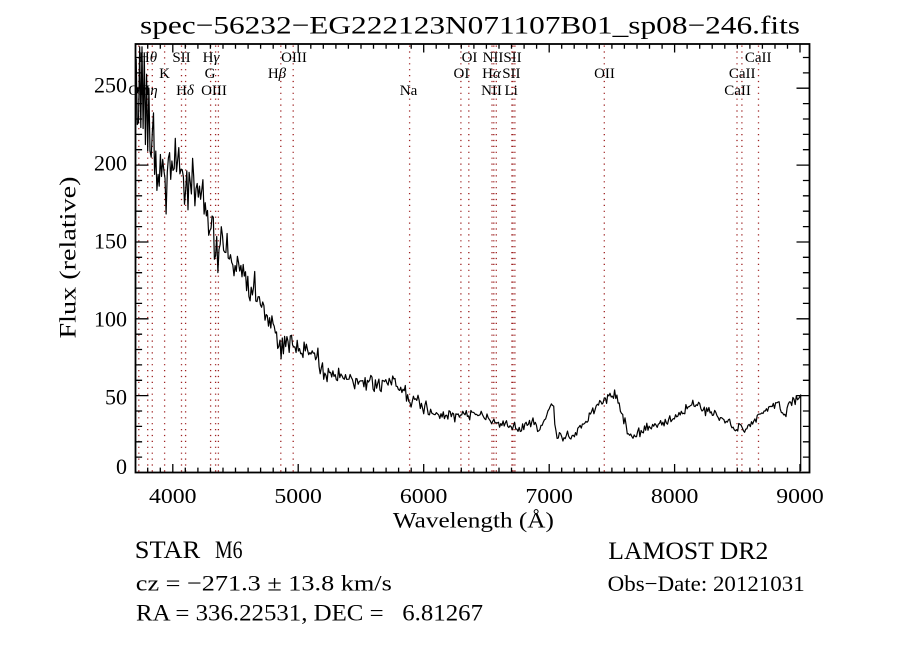 Image resolution: width=900 pixels, height=650 pixels. I want to click on svg-text: LAMOST DR2, so click(688, 550).